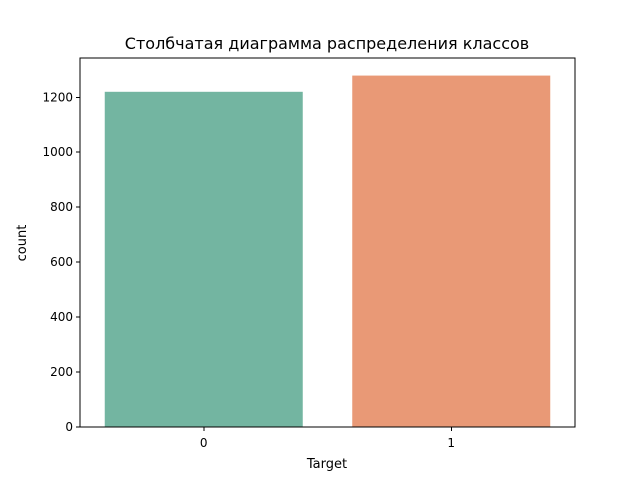 This screenshot has height=480, width=640. What do you see at coordinates (69, 427) in the screenshot?
I see `y-tick-label: 0` at bounding box center [69, 427].